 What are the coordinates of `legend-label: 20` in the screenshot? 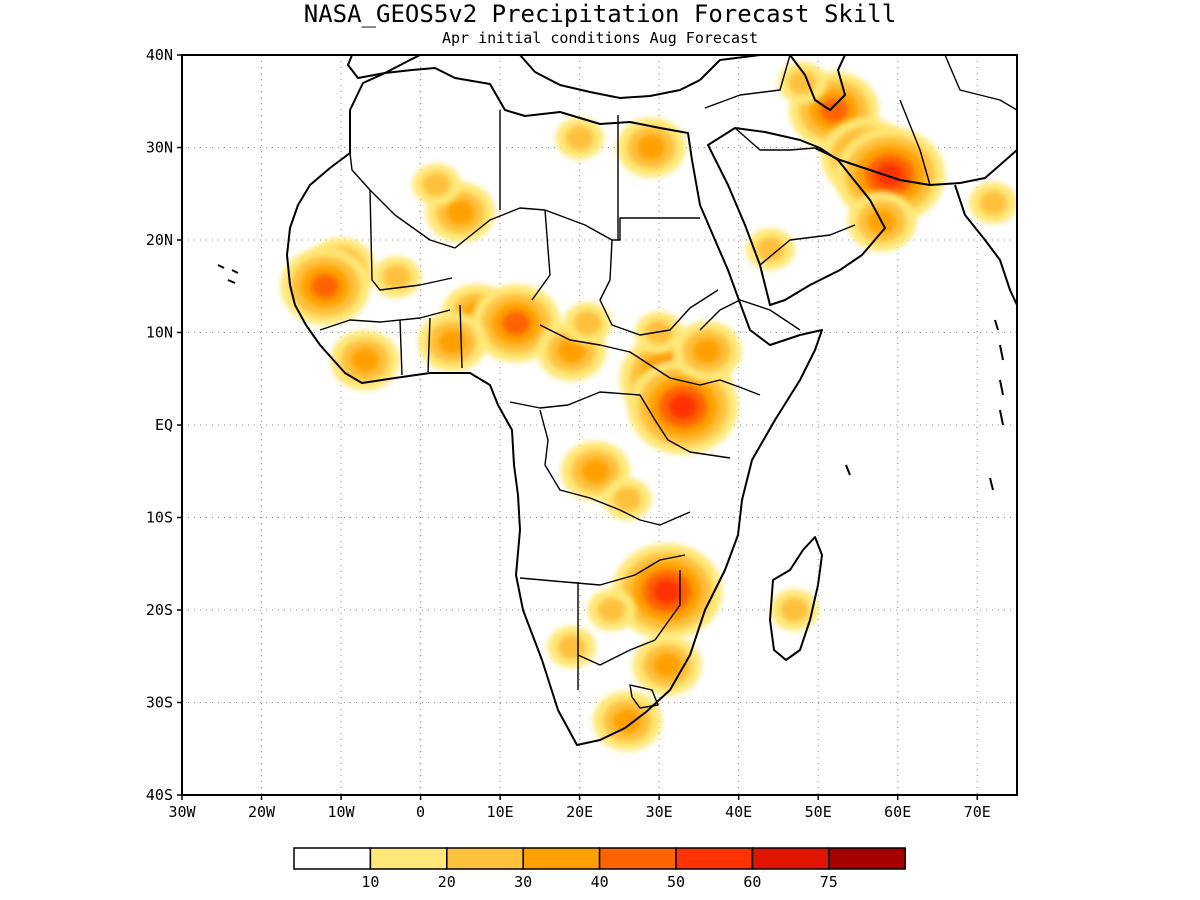 It's located at (447, 882).